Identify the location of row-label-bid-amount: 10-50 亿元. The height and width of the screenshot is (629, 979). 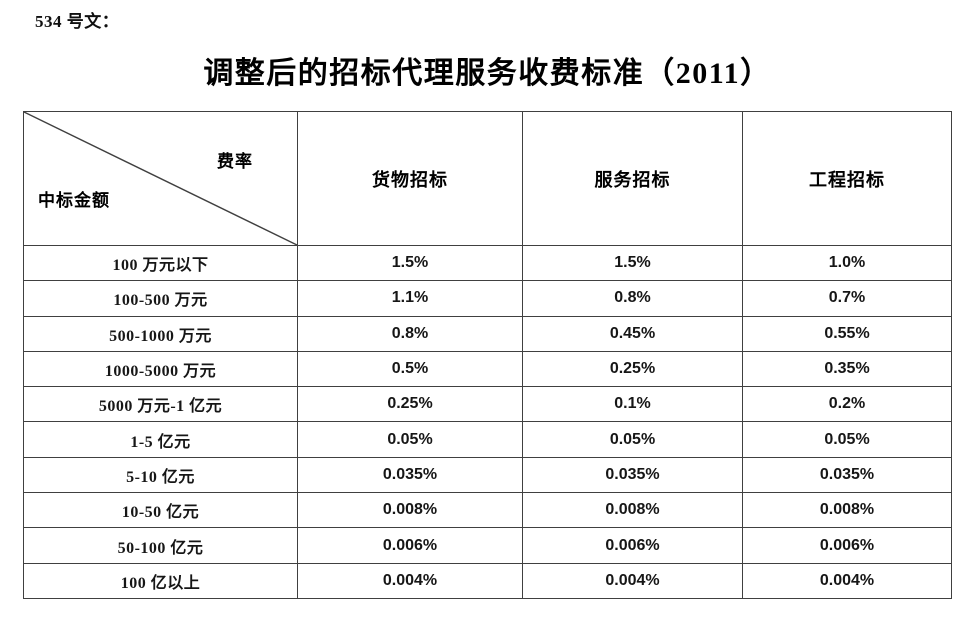
(160, 510).